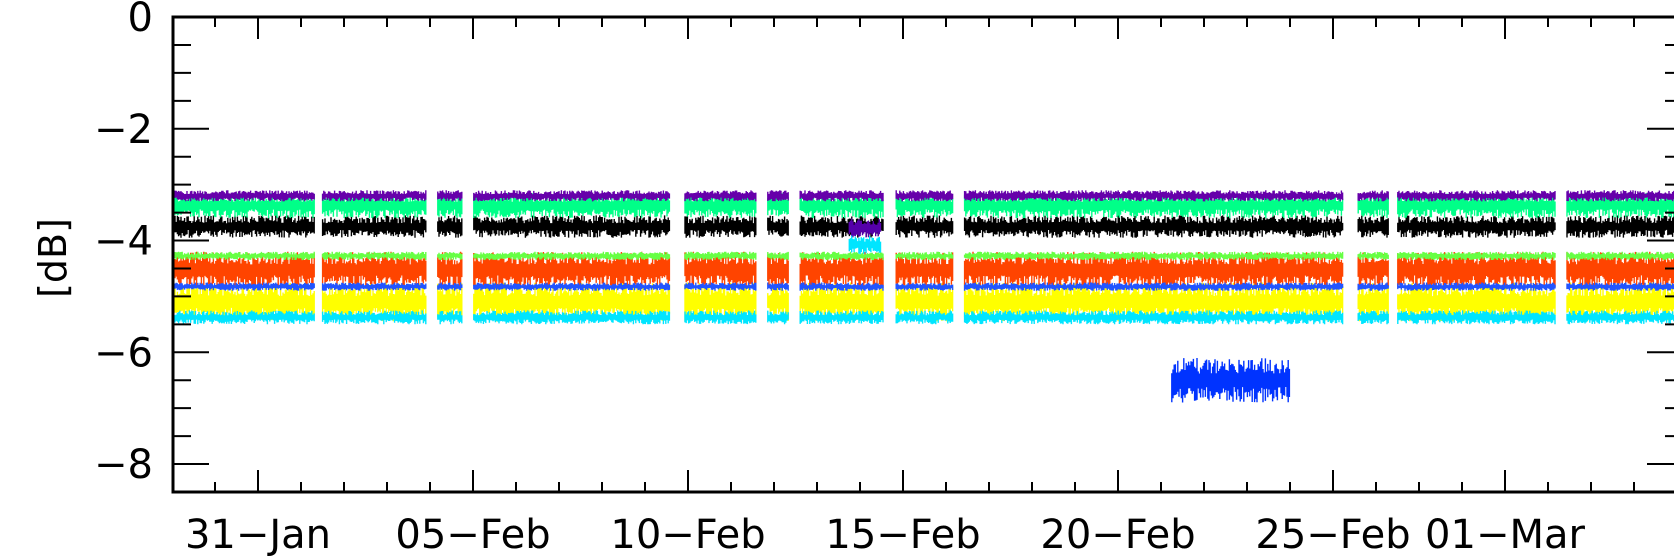 The width and height of the screenshot is (1674, 558). I want to click on x-tick-label: 15−Feb, so click(902, 535).